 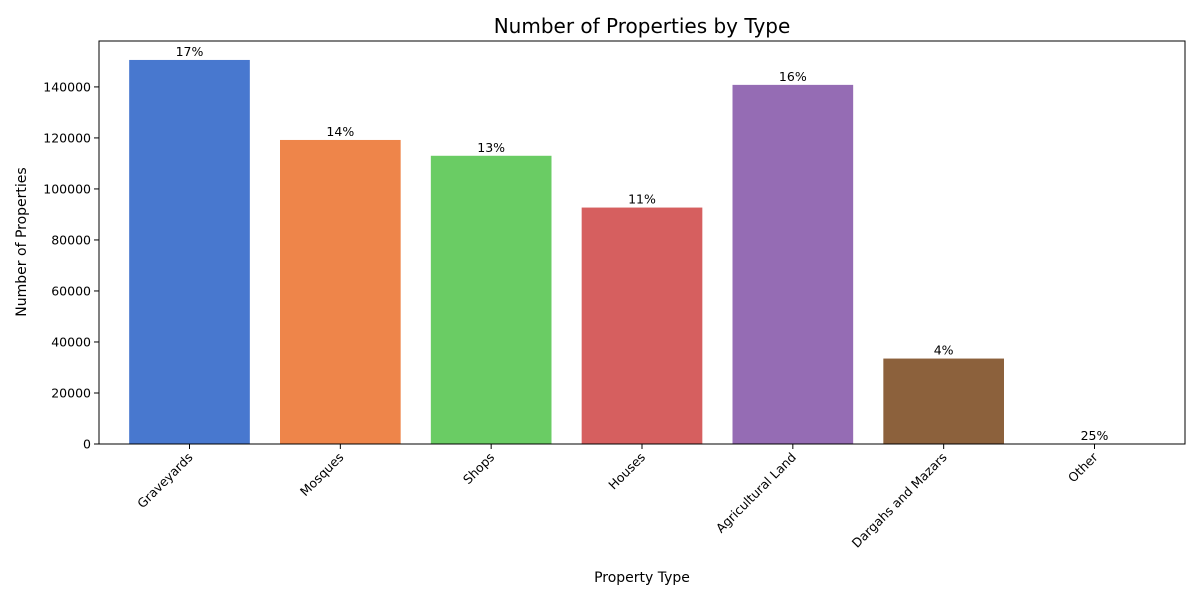 I want to click on y-tick-label: 0, so click(x=87, y=444).